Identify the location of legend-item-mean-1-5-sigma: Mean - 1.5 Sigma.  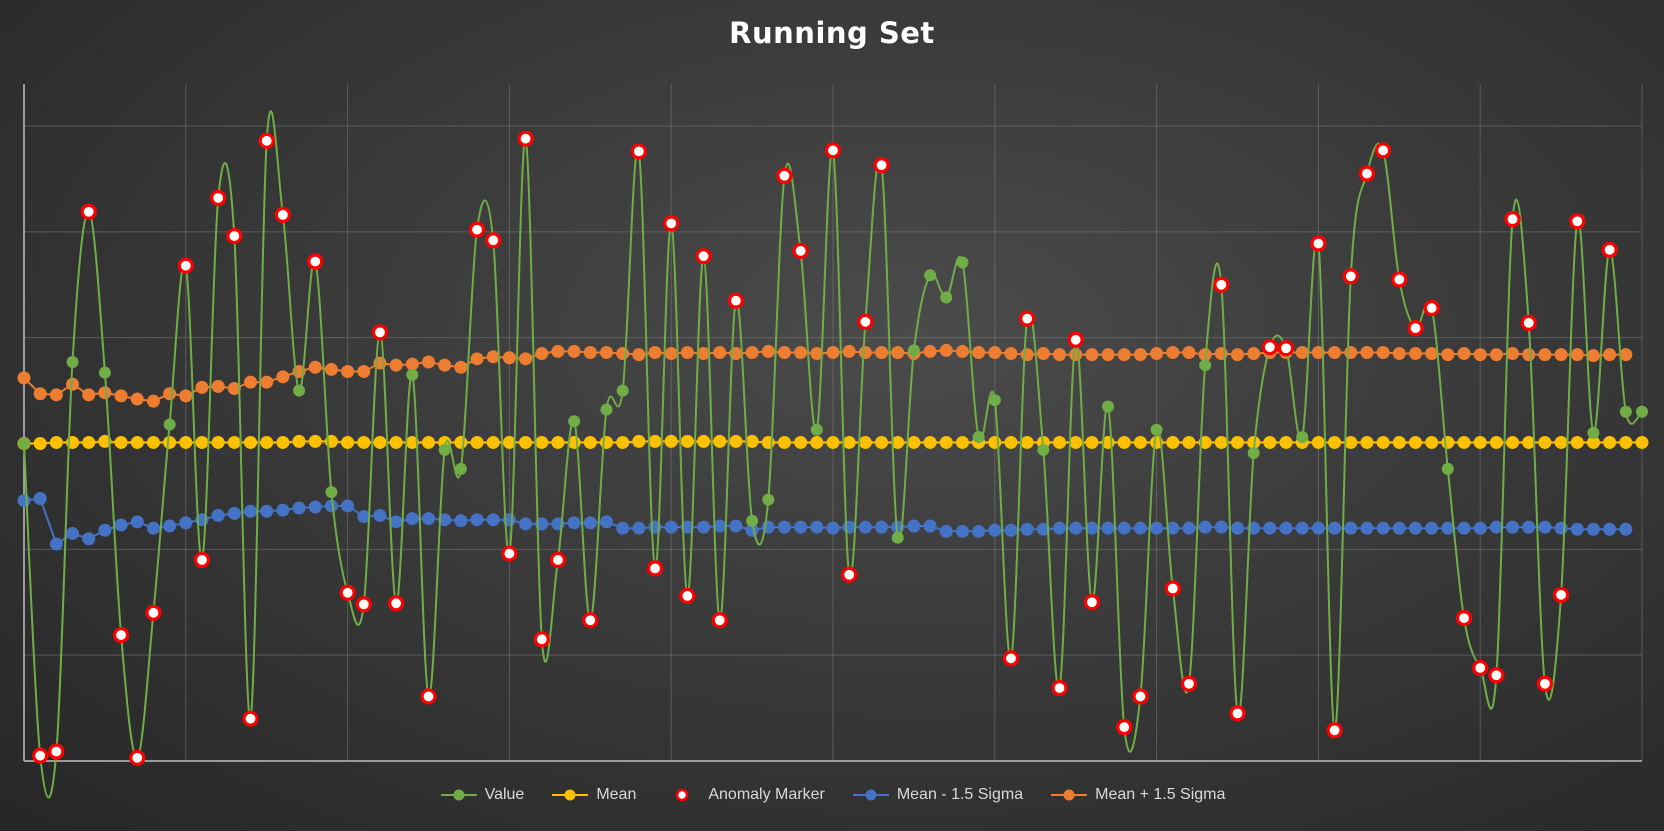
(937, 795).